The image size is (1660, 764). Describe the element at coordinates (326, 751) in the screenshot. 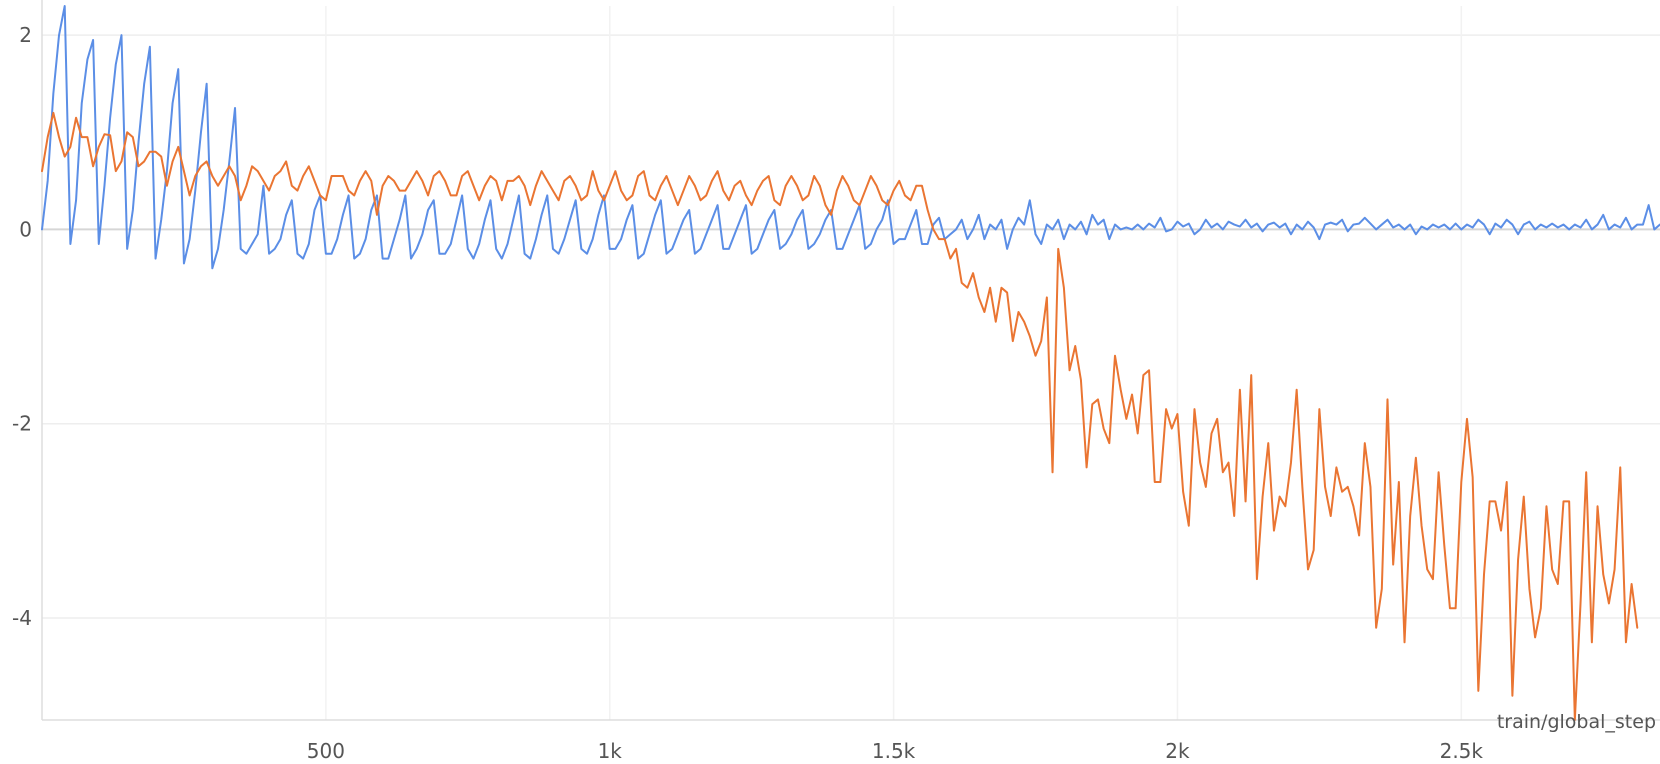

I see `x-tick-label: 500` at that location.